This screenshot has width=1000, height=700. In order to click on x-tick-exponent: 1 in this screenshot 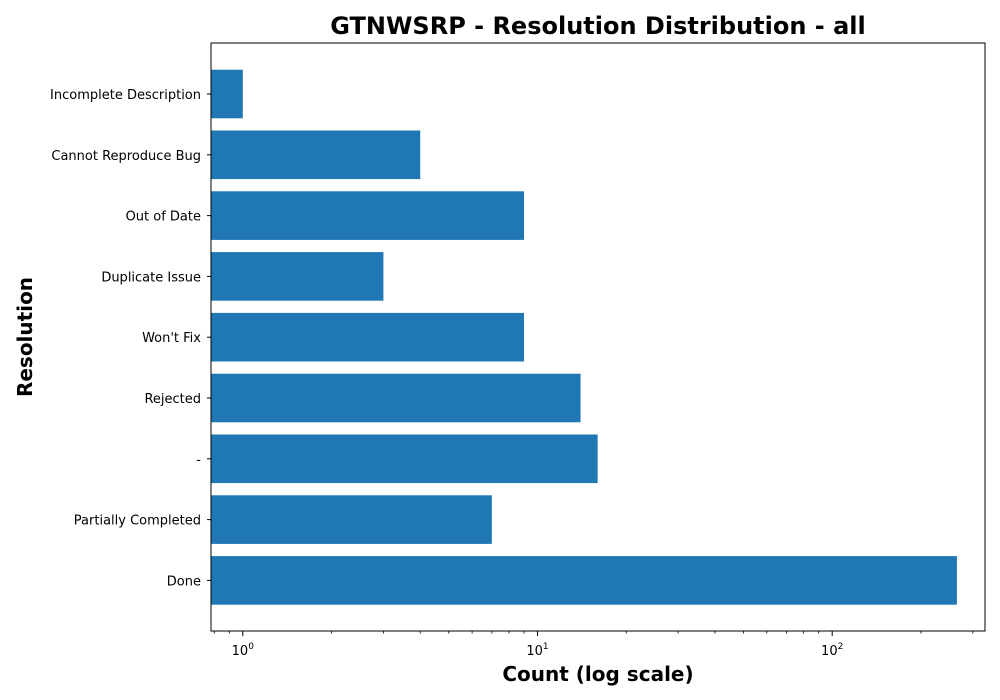, I will do `click(546, 647)`.